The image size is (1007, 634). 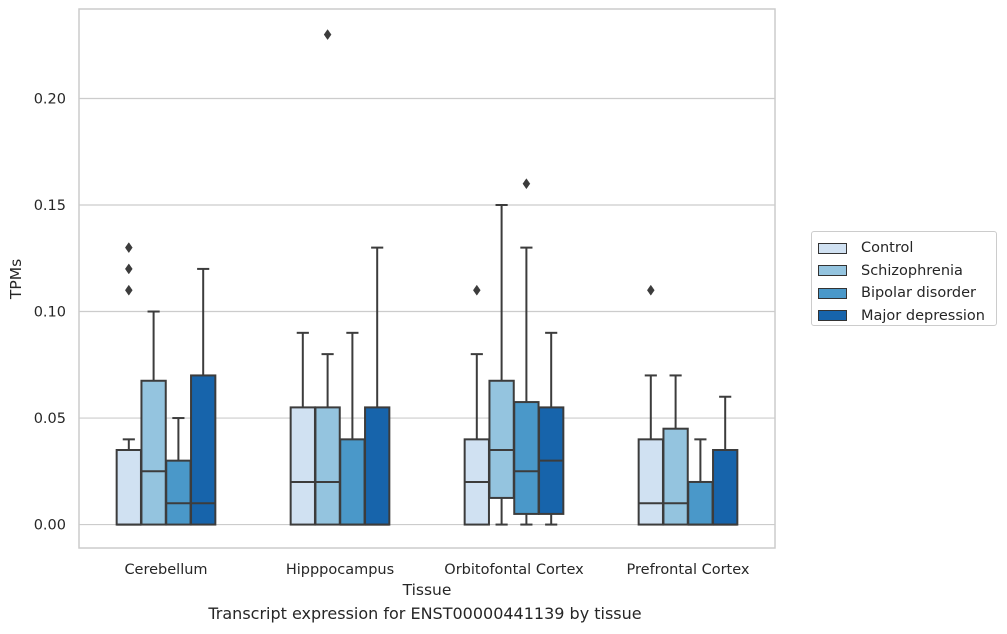 I want to click on x-tick-label: Hipppocampus, so click(x=340, y=570).